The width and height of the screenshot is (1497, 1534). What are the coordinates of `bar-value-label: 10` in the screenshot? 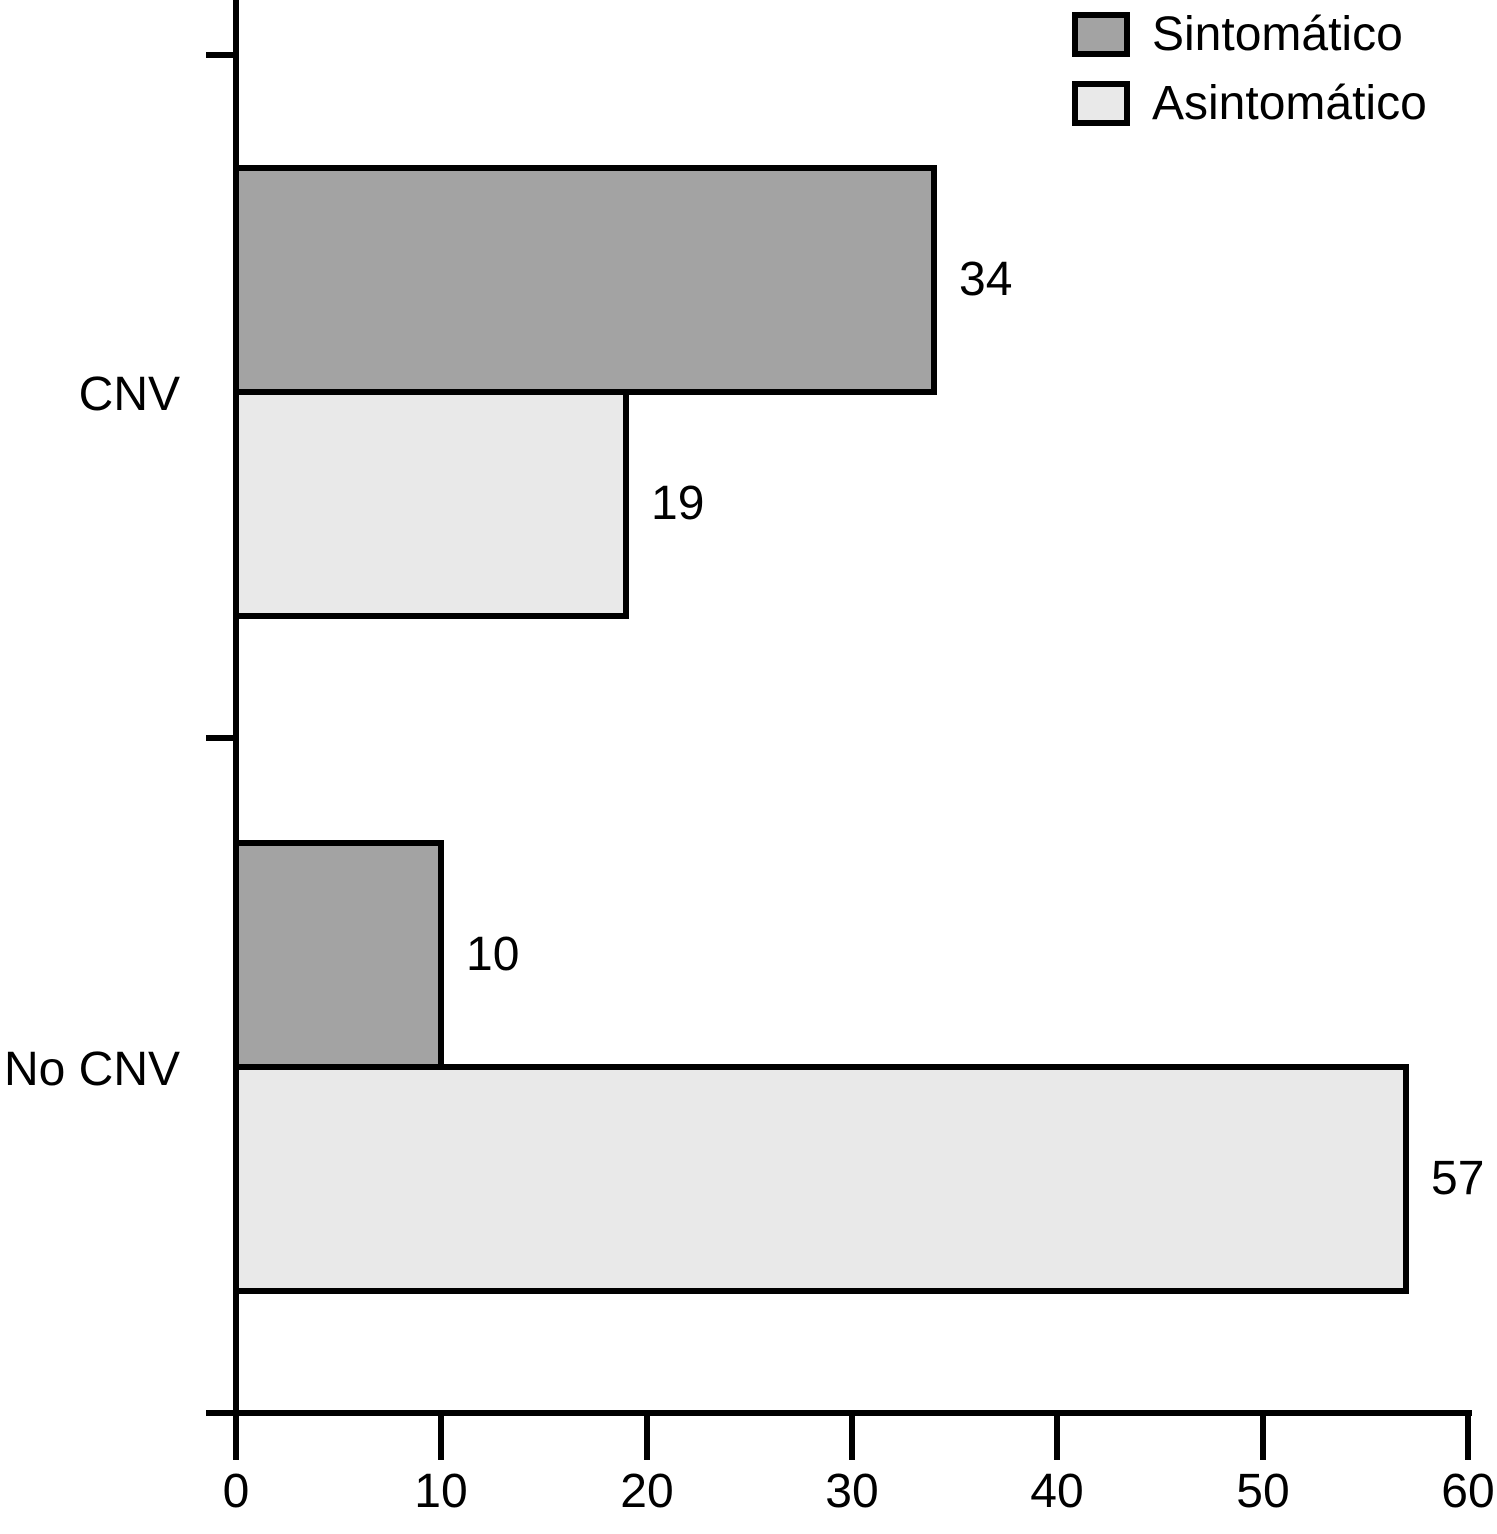 It's located at (493, 954).